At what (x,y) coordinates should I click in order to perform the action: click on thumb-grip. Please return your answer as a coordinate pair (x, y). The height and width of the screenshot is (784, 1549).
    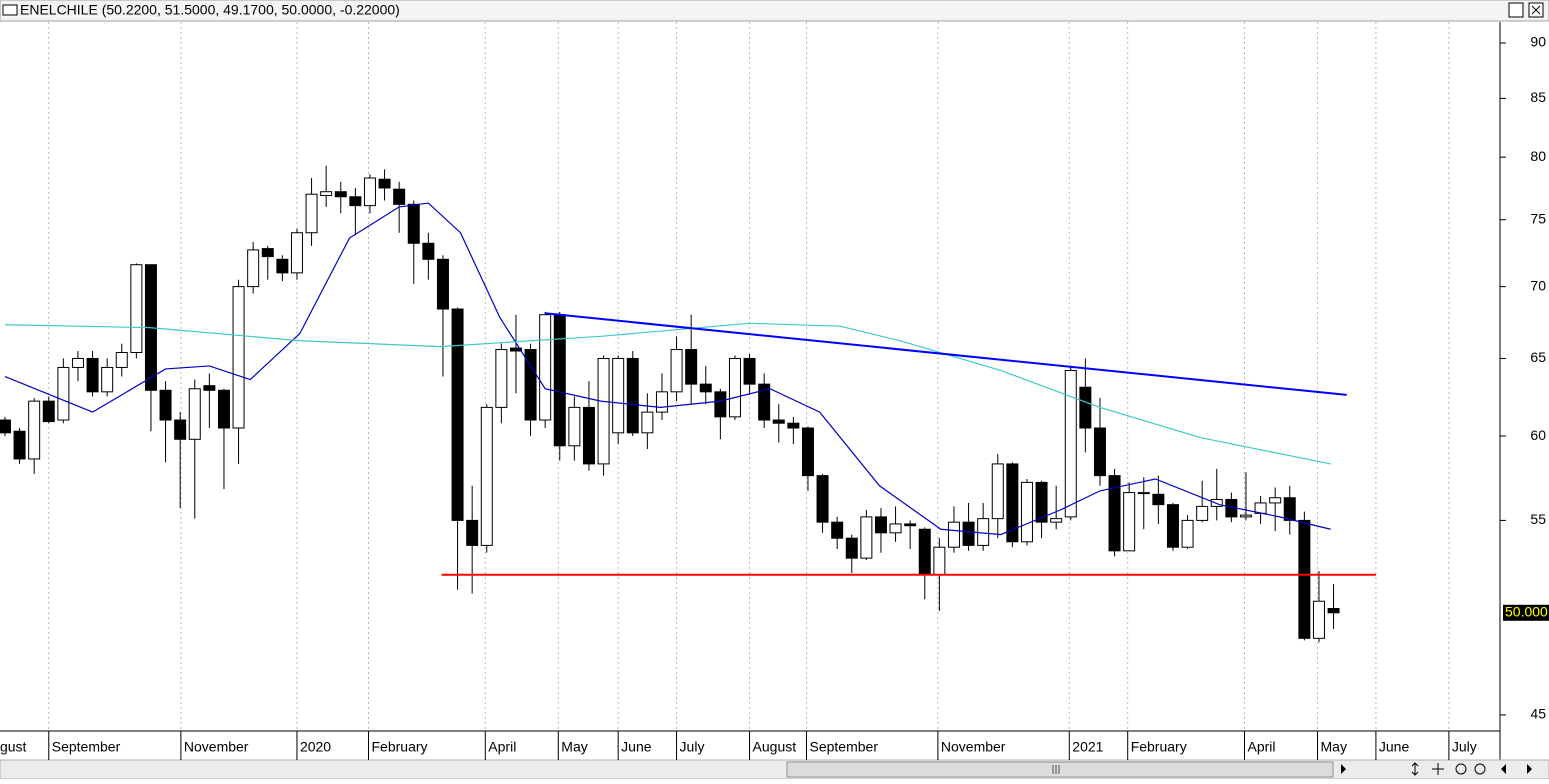
    Looking at the image, I should click on (1056, 769).